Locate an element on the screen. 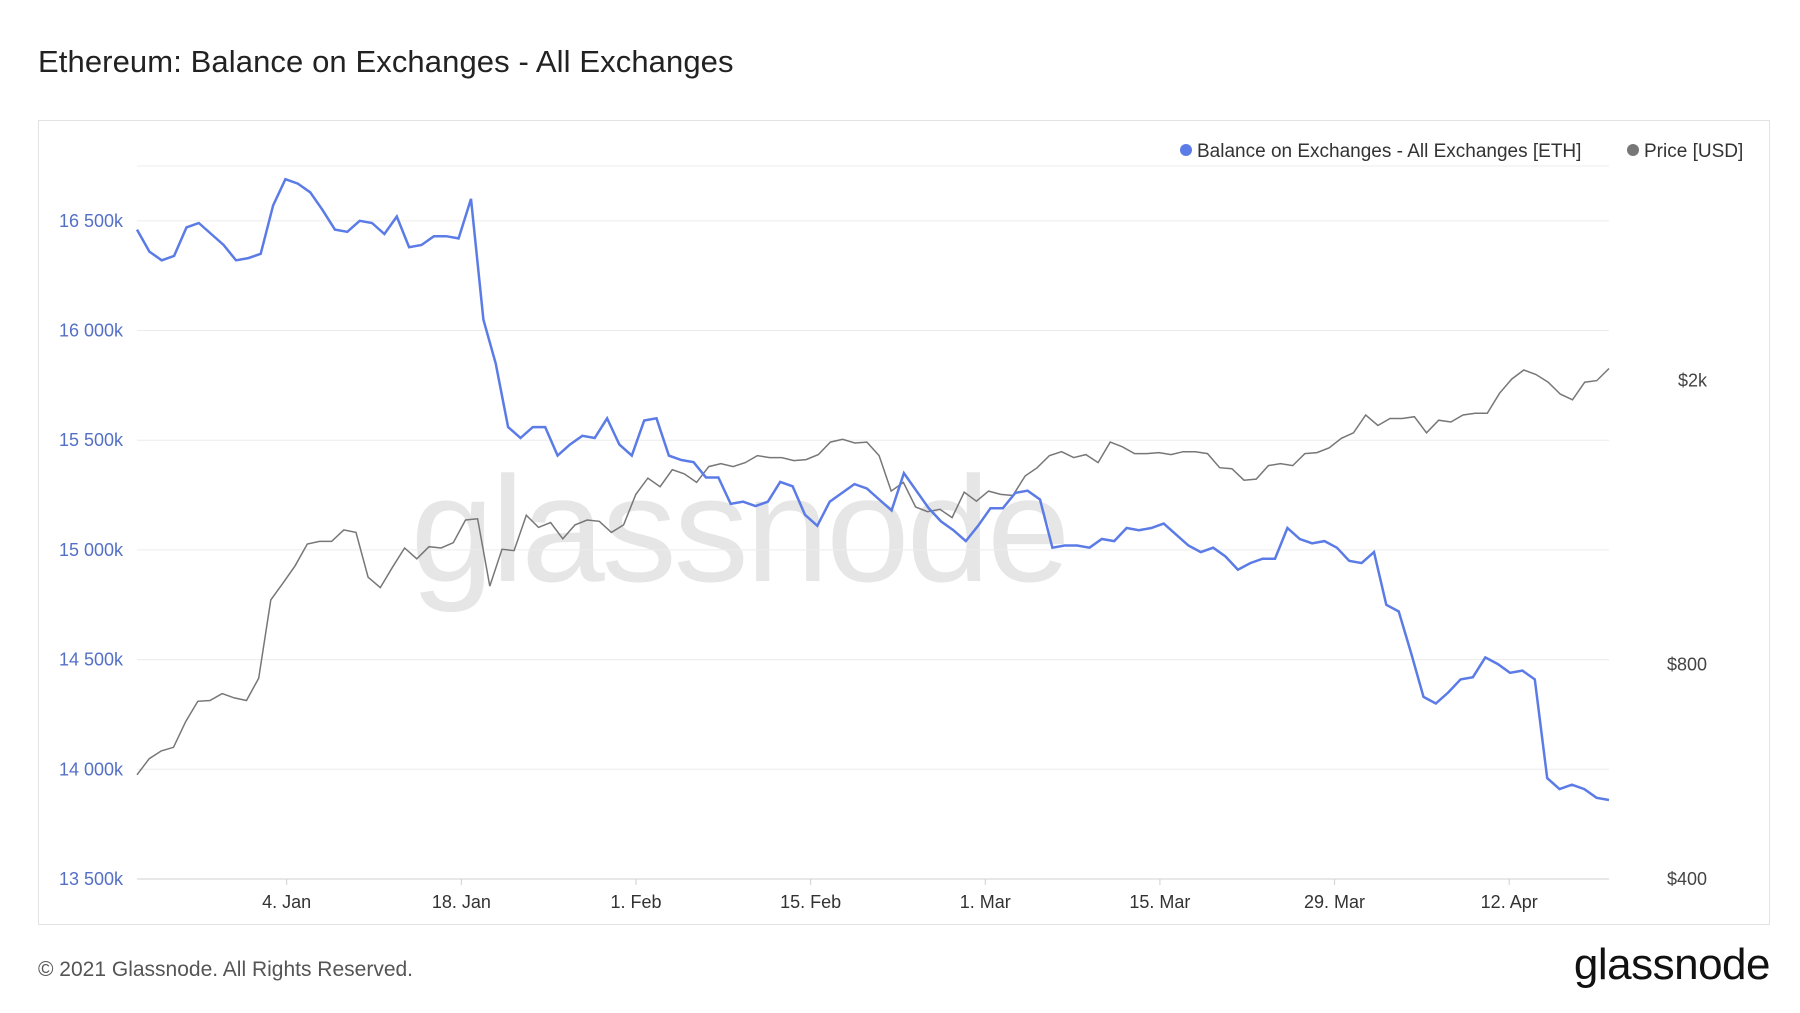  x-axis-tick-label: 29. Mar is located at coordinates (1334, 902).